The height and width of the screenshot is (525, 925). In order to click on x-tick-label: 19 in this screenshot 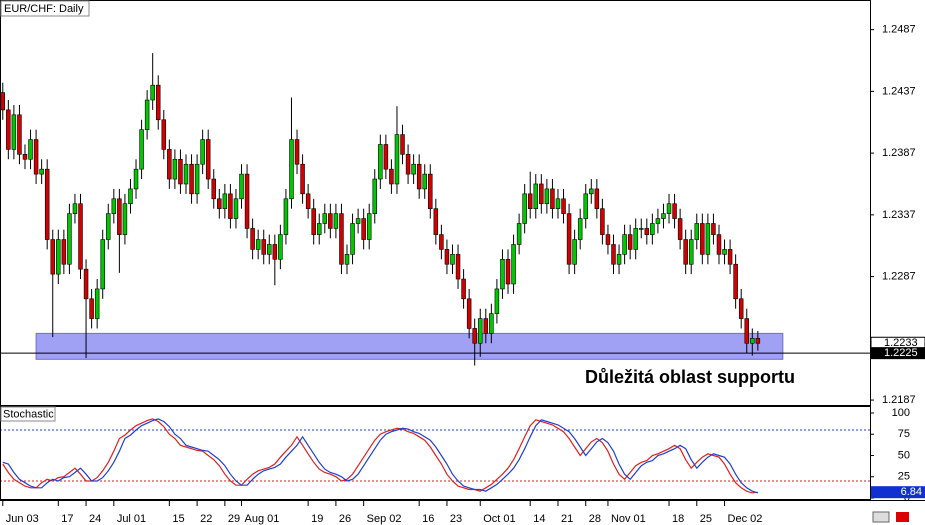, I will do `click(317, 519)`.